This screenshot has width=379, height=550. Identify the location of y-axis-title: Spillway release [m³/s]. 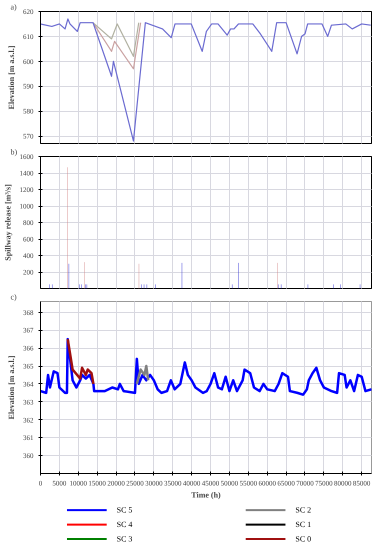
(8, 222).